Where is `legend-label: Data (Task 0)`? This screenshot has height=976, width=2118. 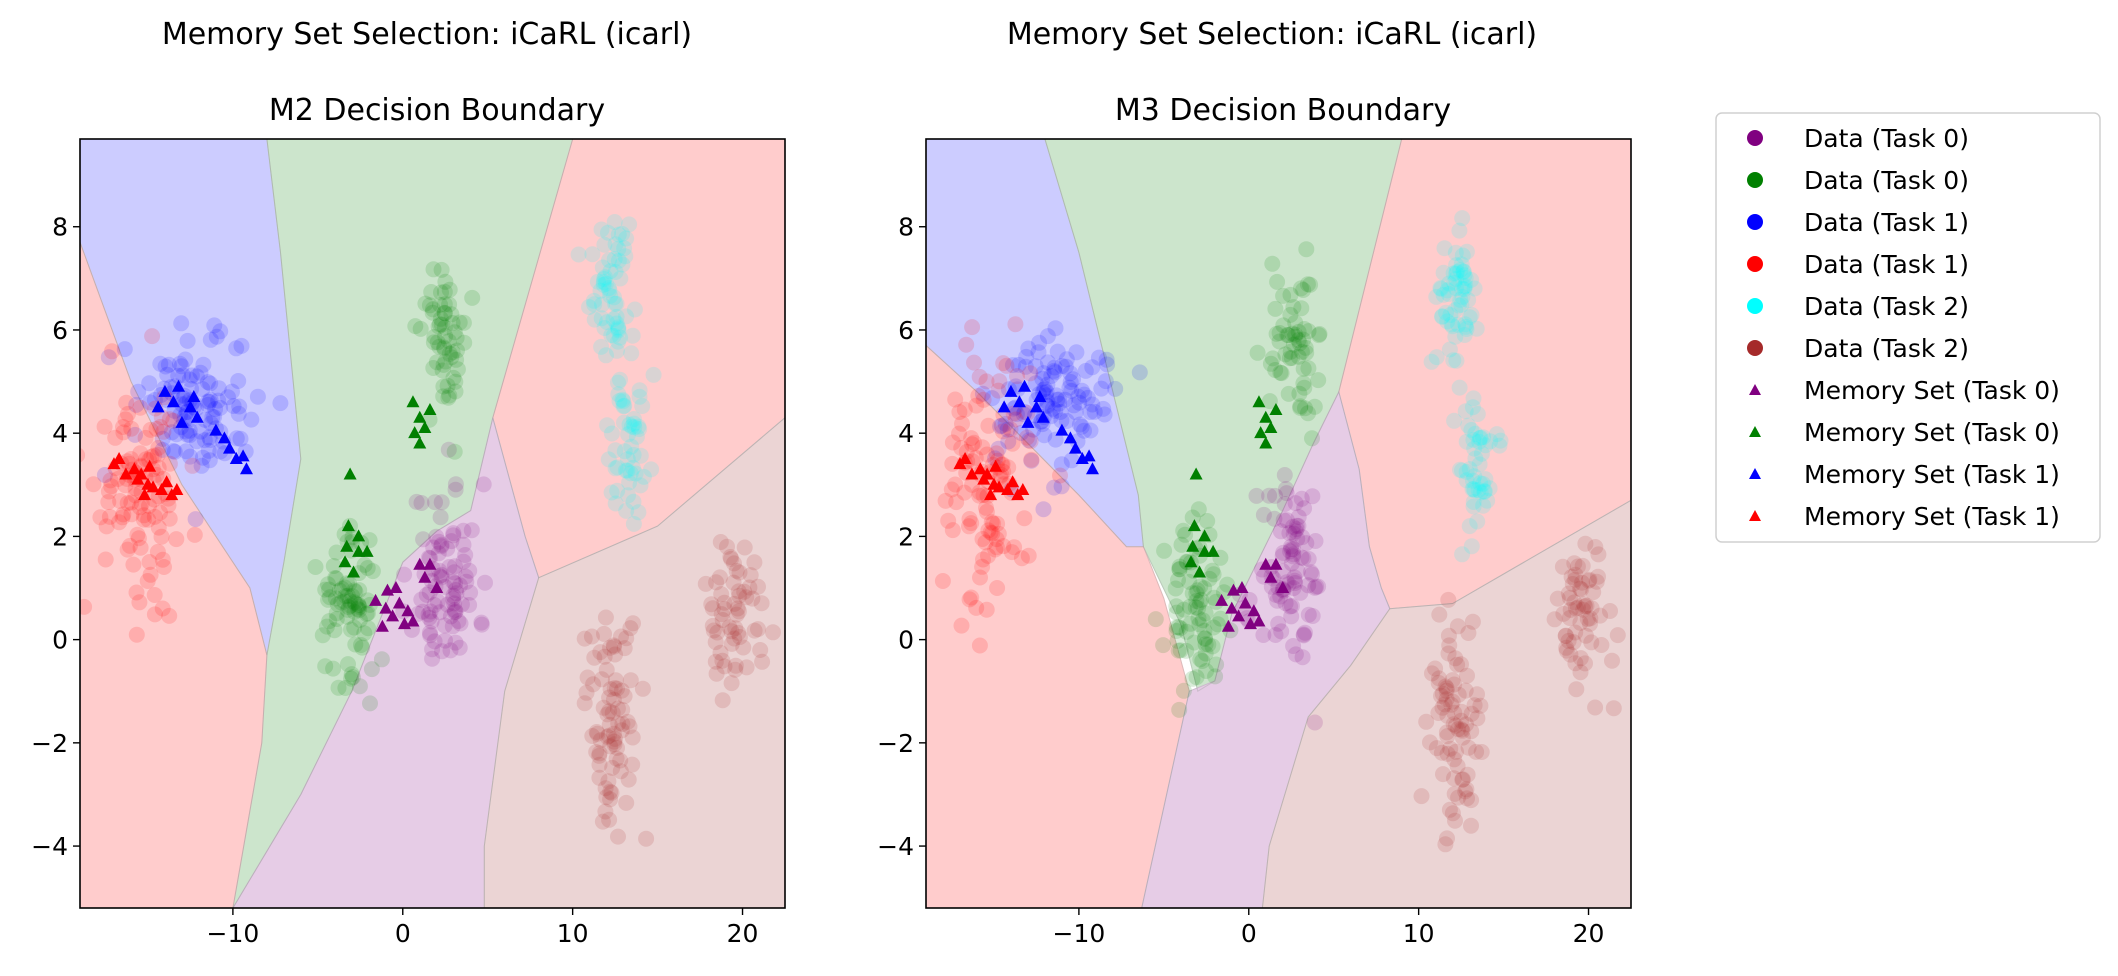
legend-label: Data (Task 0) is located at coordinates (1886, 180).